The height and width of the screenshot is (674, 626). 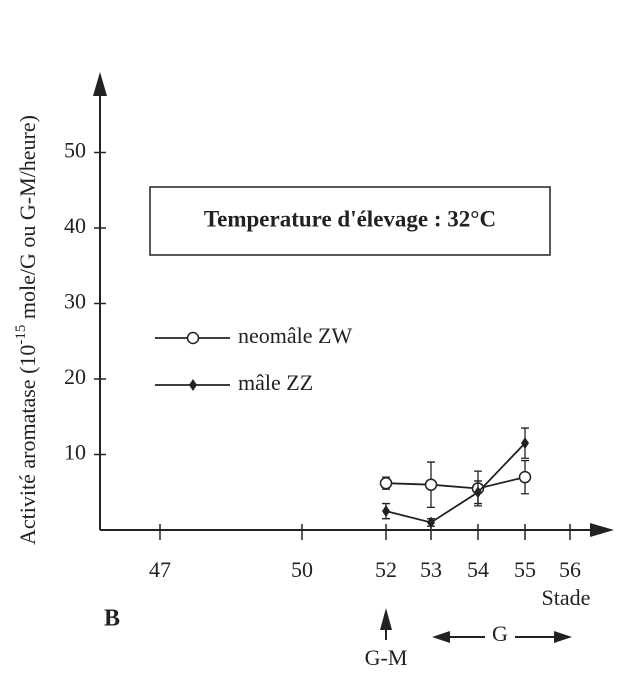 I want to click on panel-label: B, so click(x=112, y=619).